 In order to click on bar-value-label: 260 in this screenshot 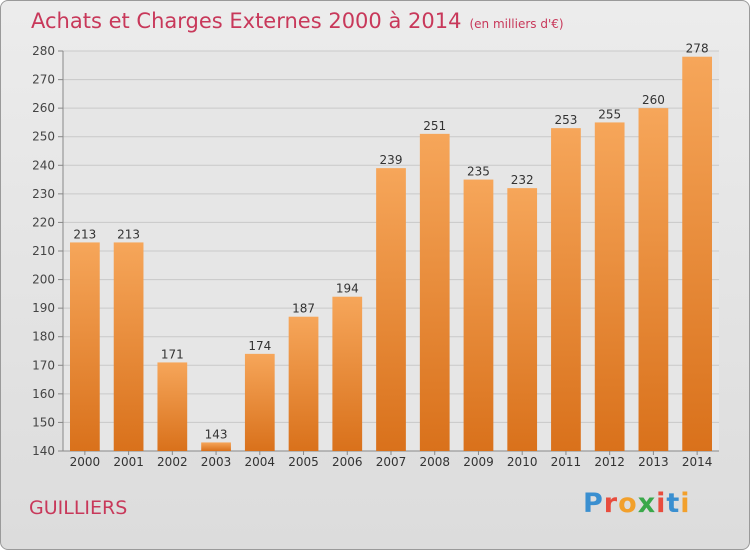, I will do `click(653, 100)`.